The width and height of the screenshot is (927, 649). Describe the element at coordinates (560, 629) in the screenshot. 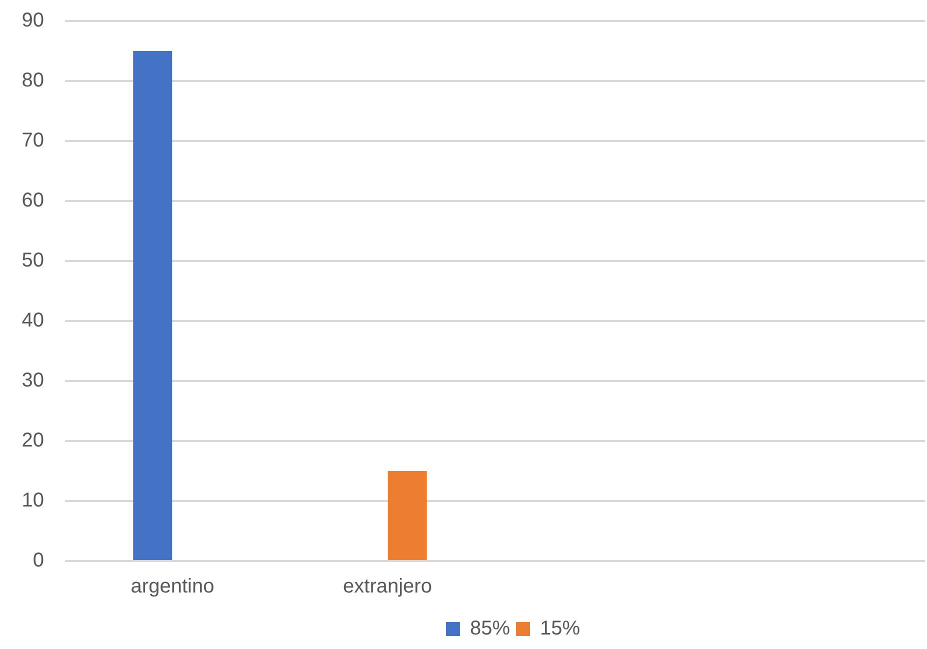

I see `legend-label: 15%` at that location.